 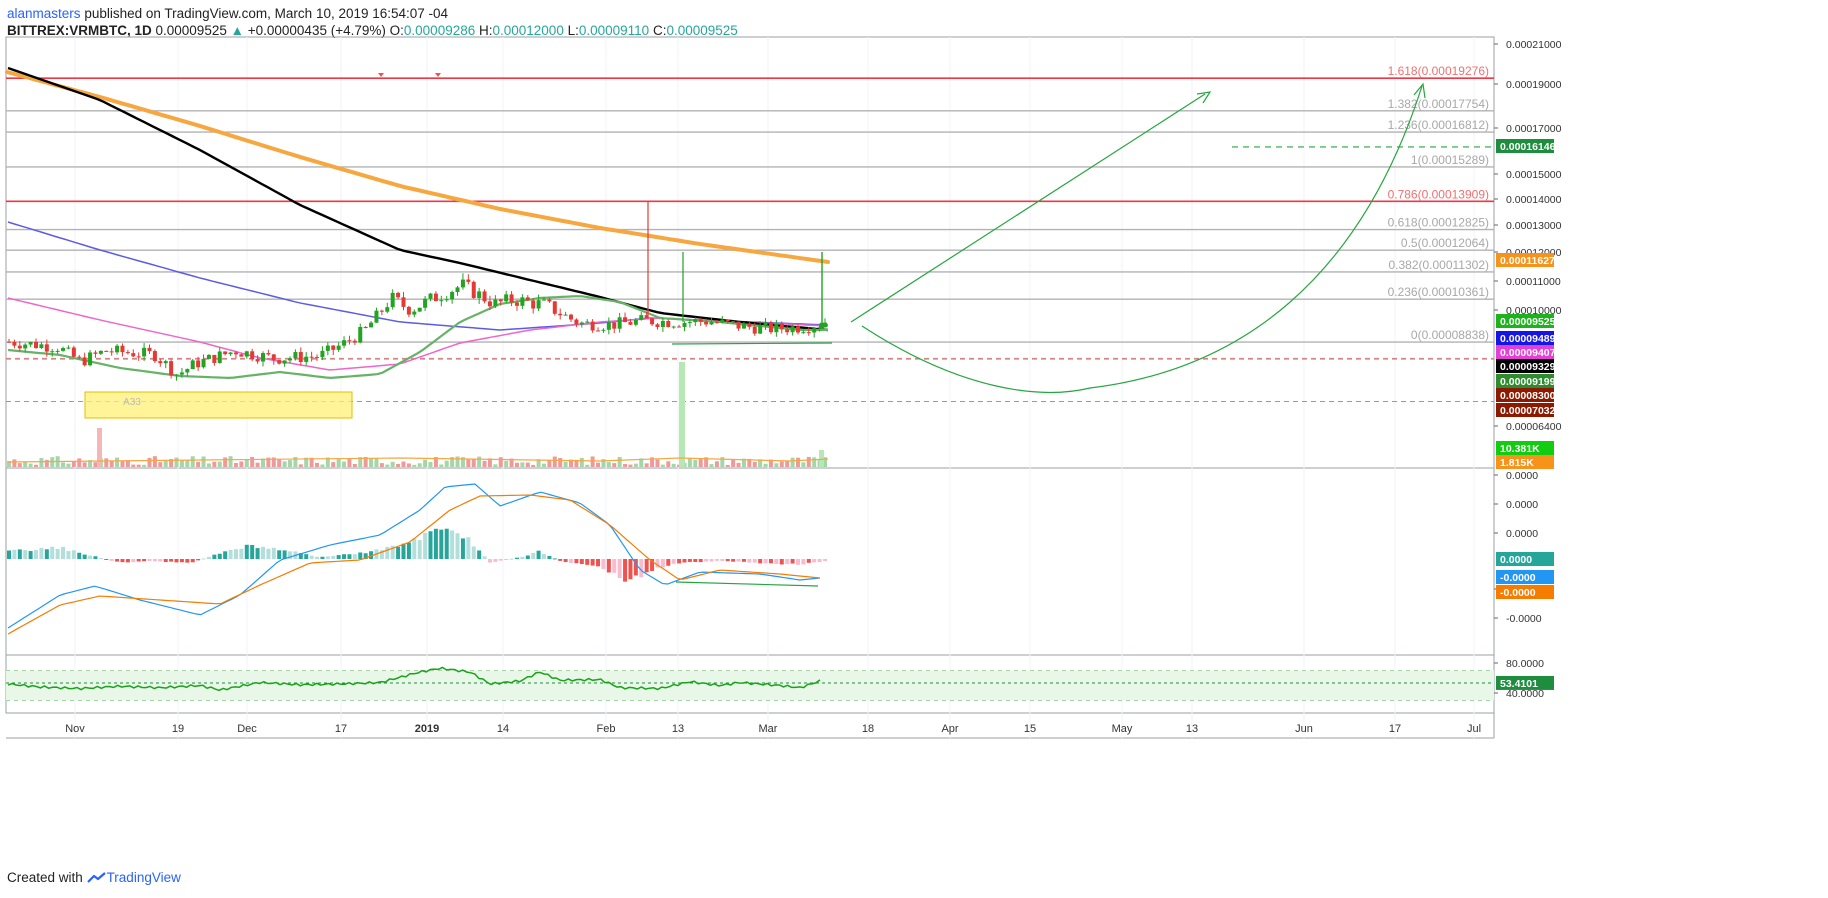 I want to click on tradingview-link: TradingView, so click(x=143, y=877).